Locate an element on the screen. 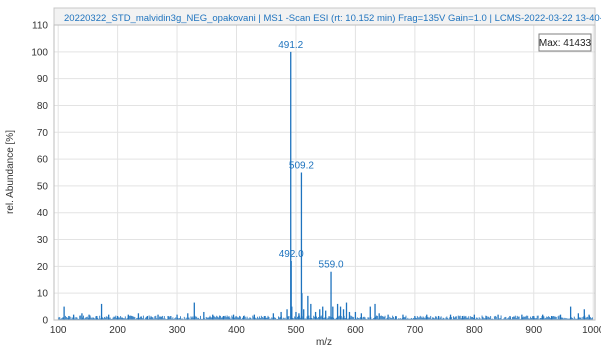 The width and height of the screenshot is (601, 350). y-tick-label: 30 is located at coordinates (43, 240).